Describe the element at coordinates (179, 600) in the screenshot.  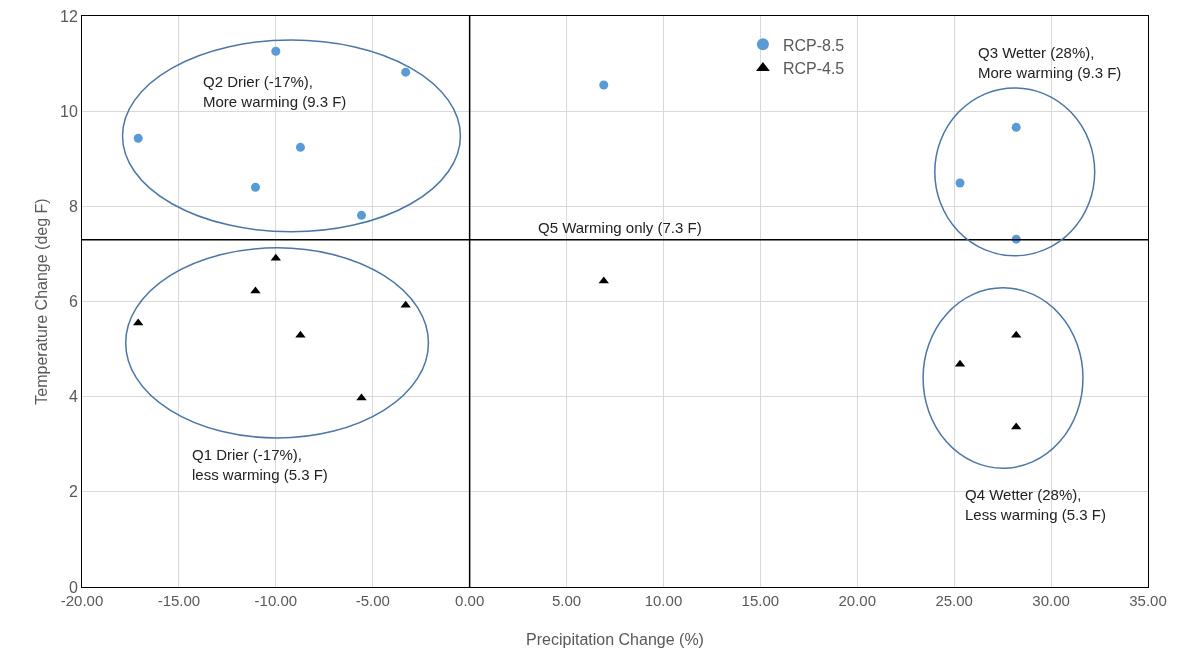
I see `x-tick-label: -15.00` at that location.